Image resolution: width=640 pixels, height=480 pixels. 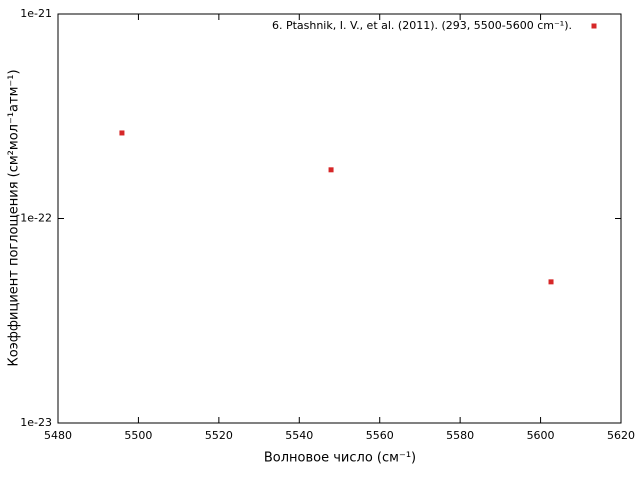 What do you see at coordinates (299, 435) in the screenshot?
I see `x-tick-label: 5540` at bounding box center [299, 435].